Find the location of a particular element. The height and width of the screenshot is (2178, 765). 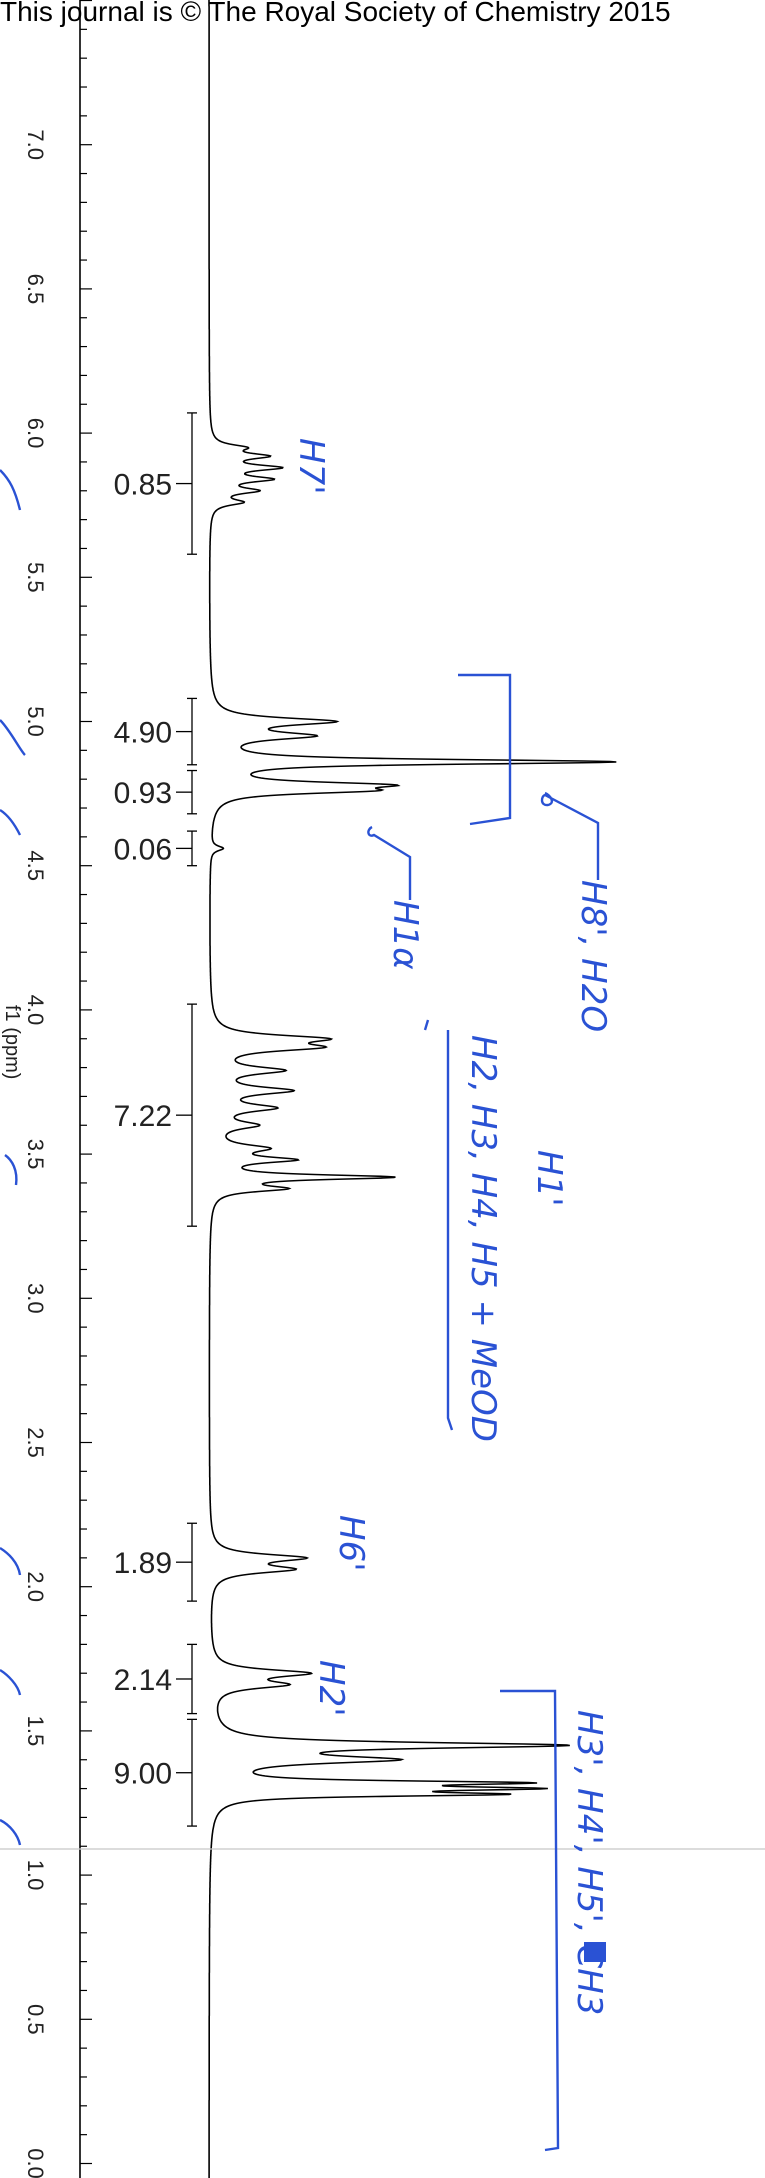

tick-label: 2.0 is located at coordinates (35, 1586).